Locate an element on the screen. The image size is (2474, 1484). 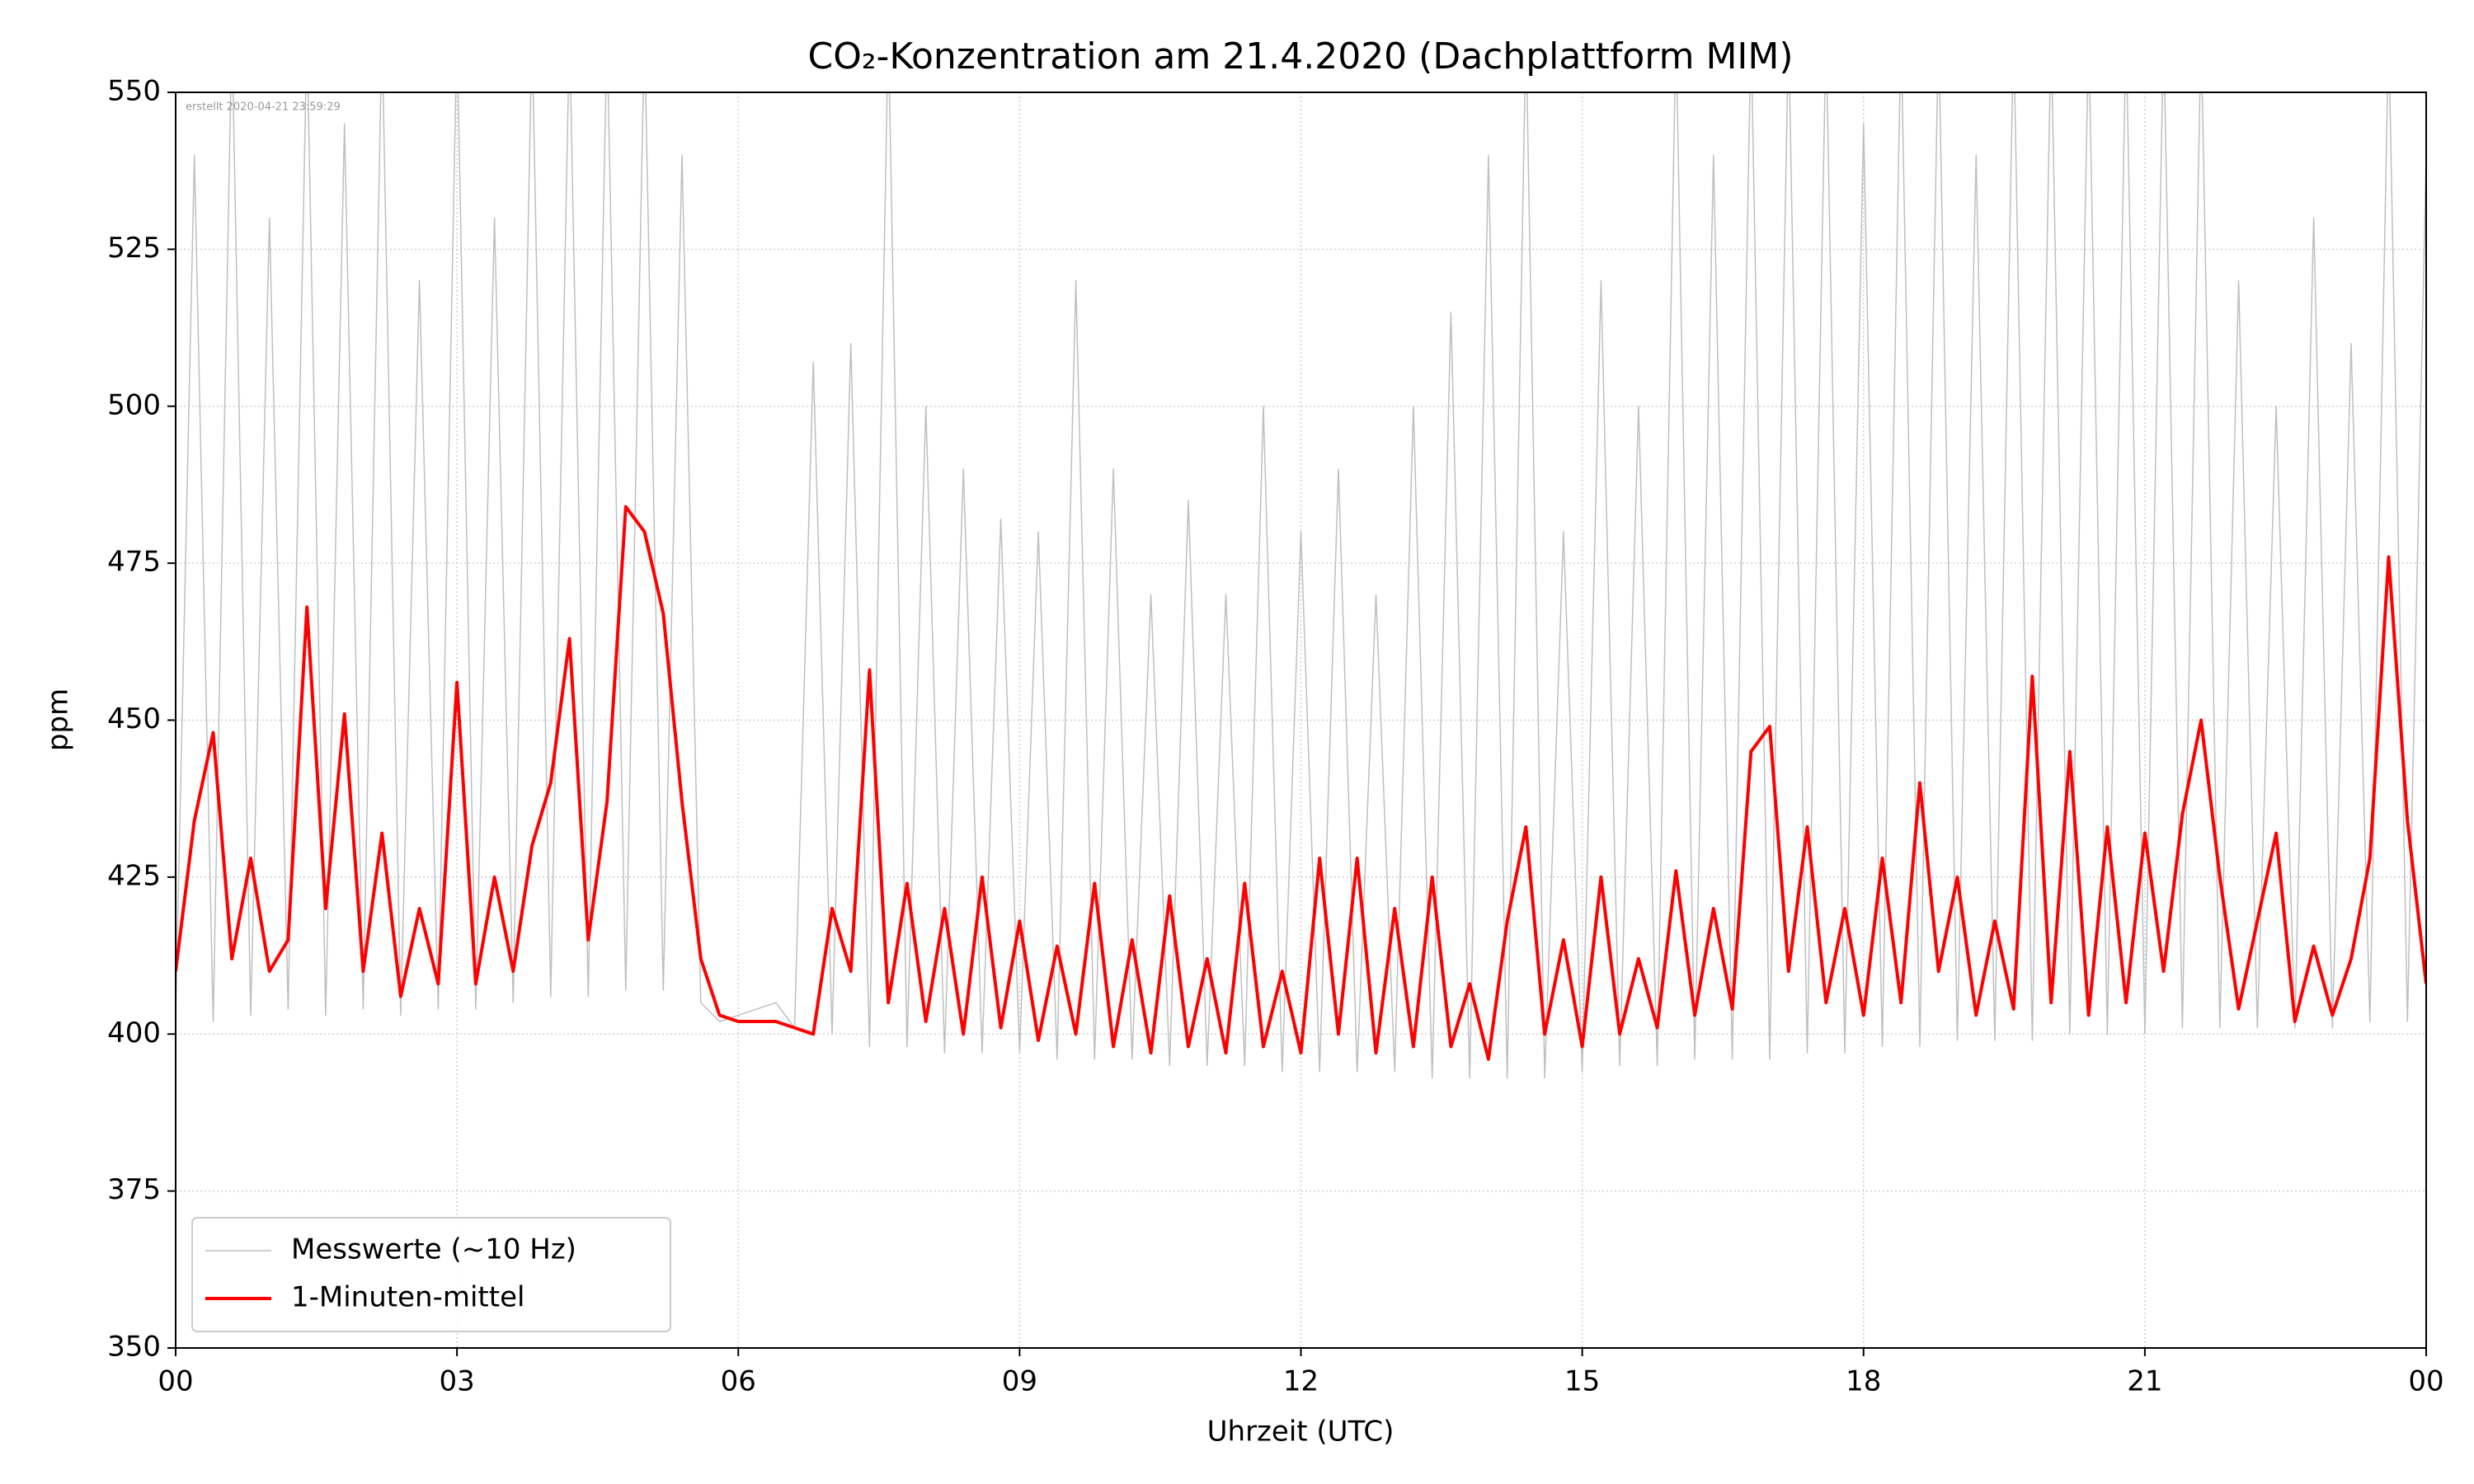
y-axis-label: ppm is located at coordinates (58, 719).